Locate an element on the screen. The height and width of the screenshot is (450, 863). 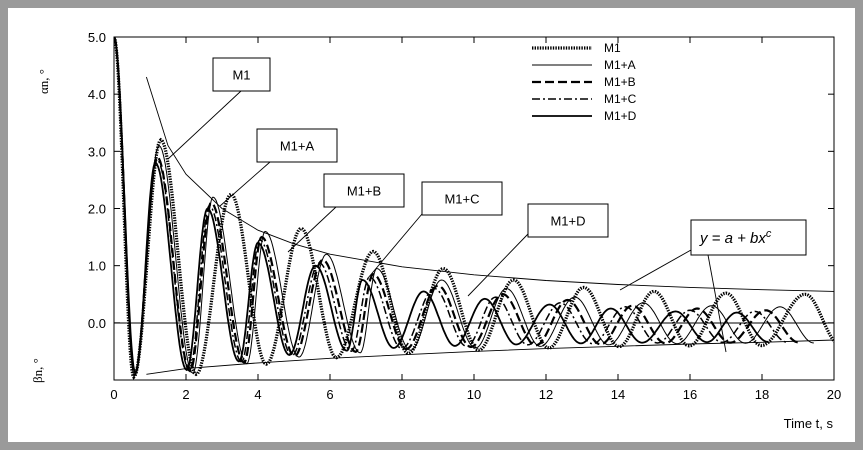
x-tick-label: 18 is located at coordinates (762, 394).